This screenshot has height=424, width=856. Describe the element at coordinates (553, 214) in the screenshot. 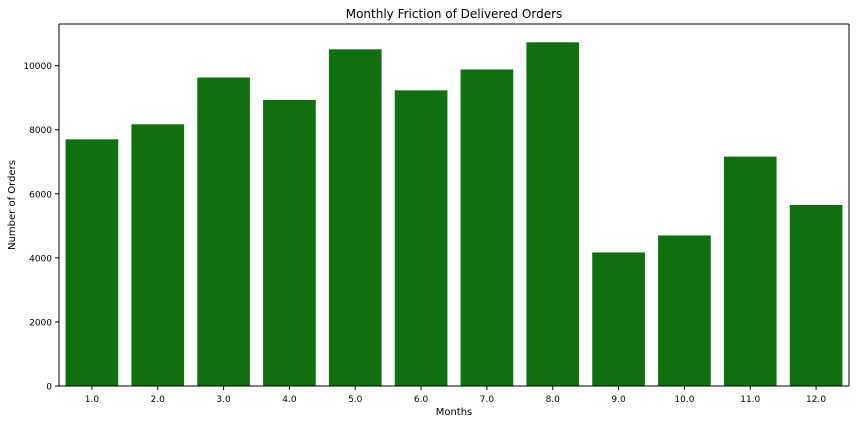

I see `bar-8.0` at that location.